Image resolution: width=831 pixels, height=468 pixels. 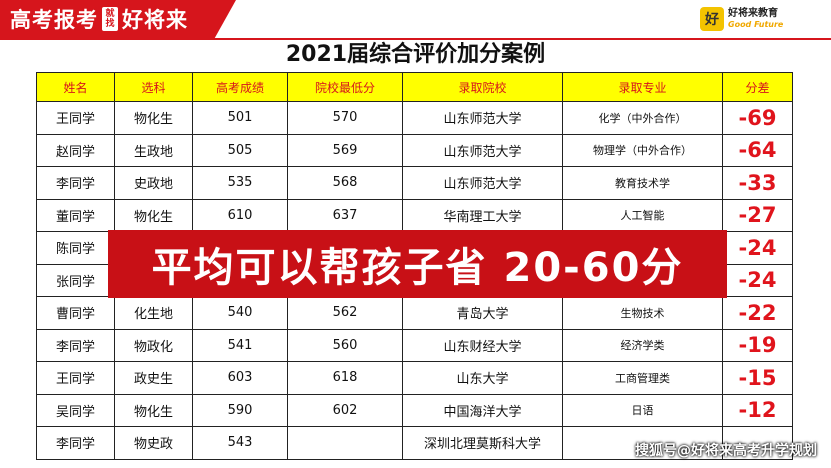 What do you see at coordinates (482, 87) in the screenshot?
I see `header-university: 录取院校` at bounding box center [482, 87].